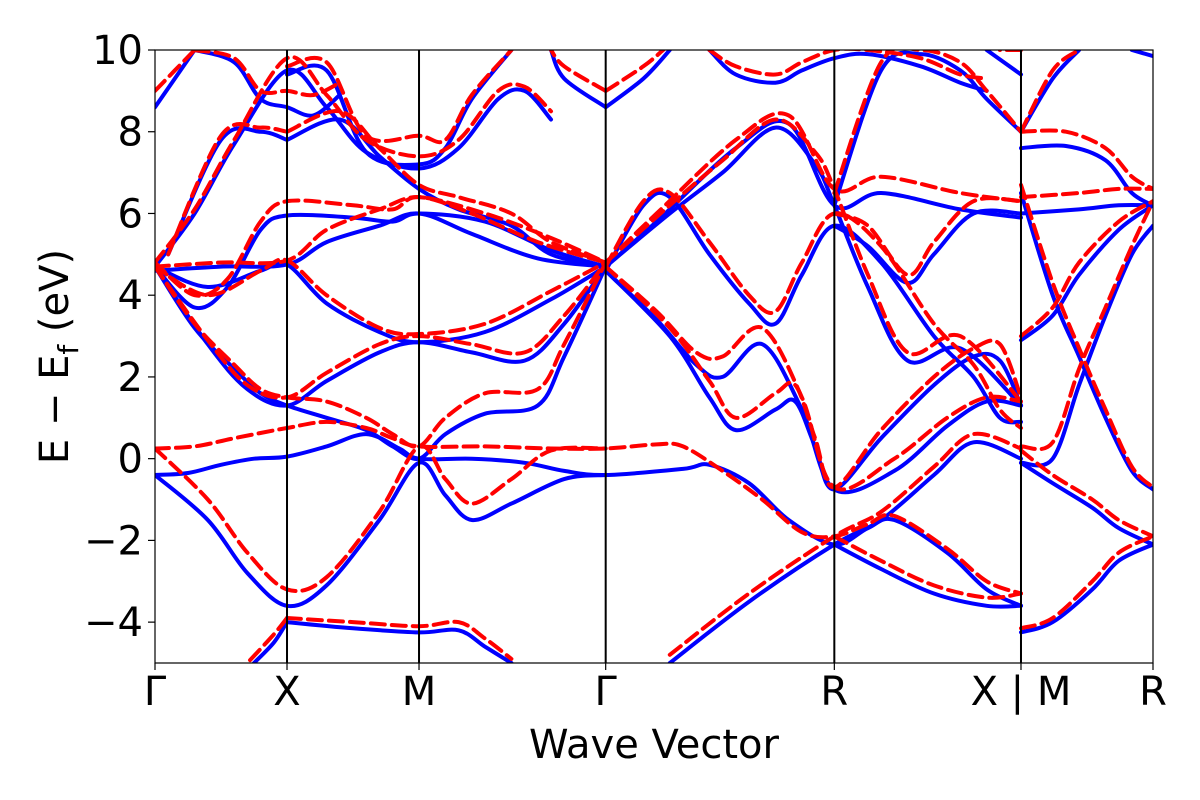  Describe the element at coordinates (130, 133) in the screenshot. I see `y-tick-label: 8` at that location.